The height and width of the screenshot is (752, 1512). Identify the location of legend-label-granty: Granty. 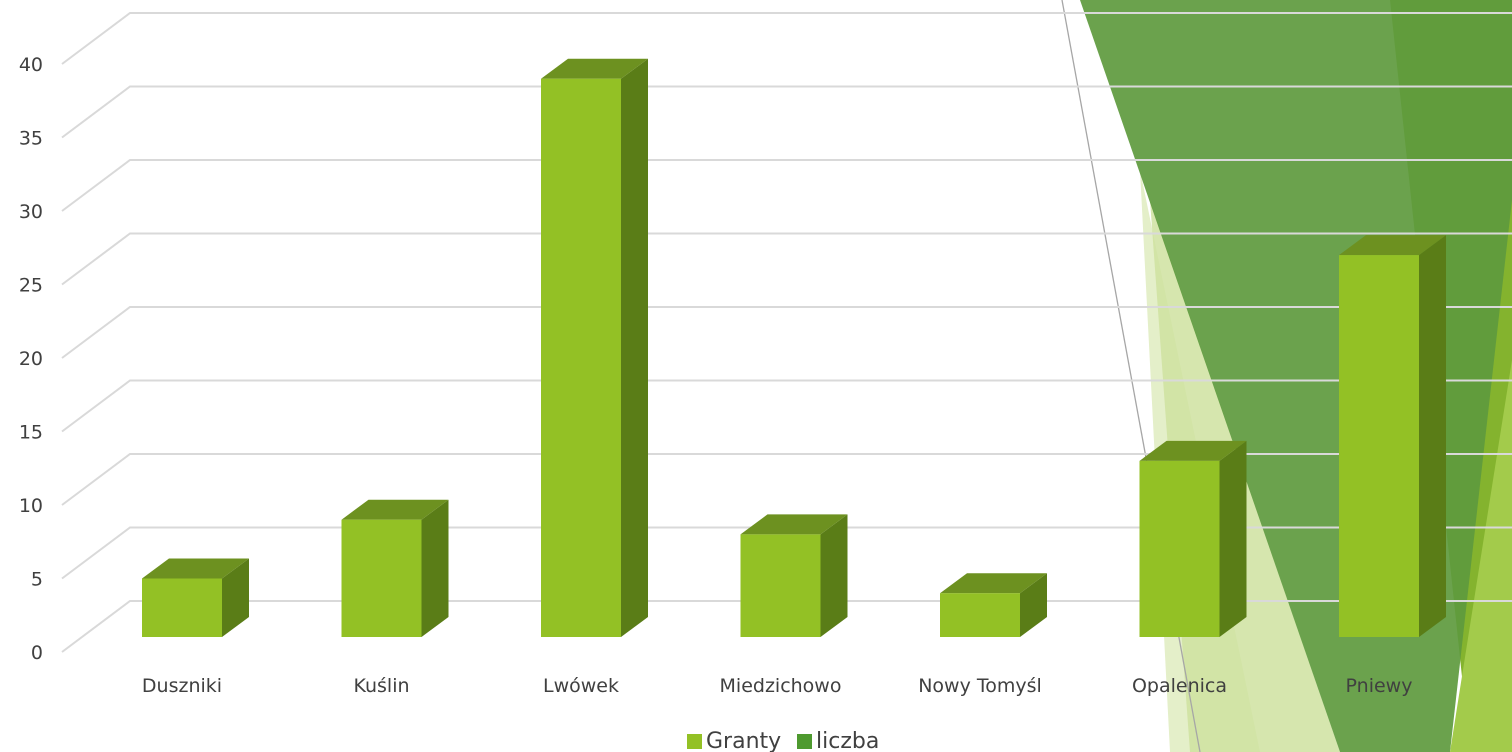
(743, 740).